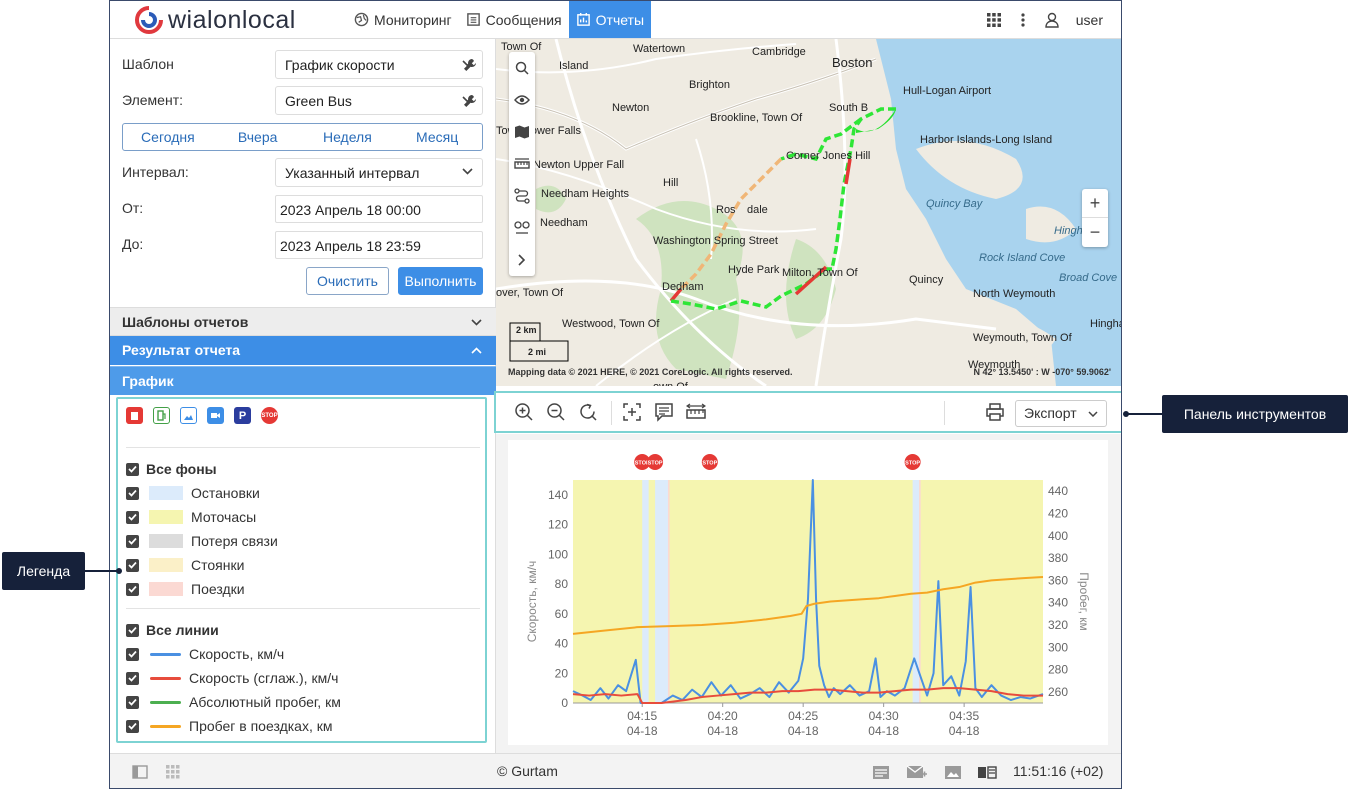  I want to click on comment-icon, so click(664, 412).